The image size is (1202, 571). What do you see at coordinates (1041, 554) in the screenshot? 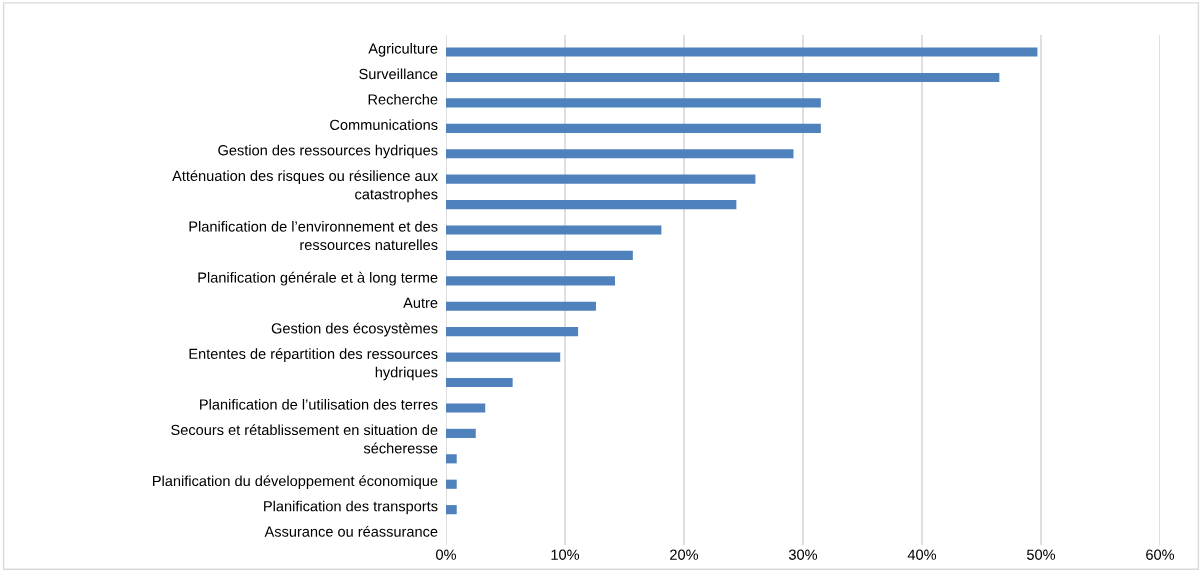
I see `x-tick-label: 50%` at bounding box center [1041, 554].